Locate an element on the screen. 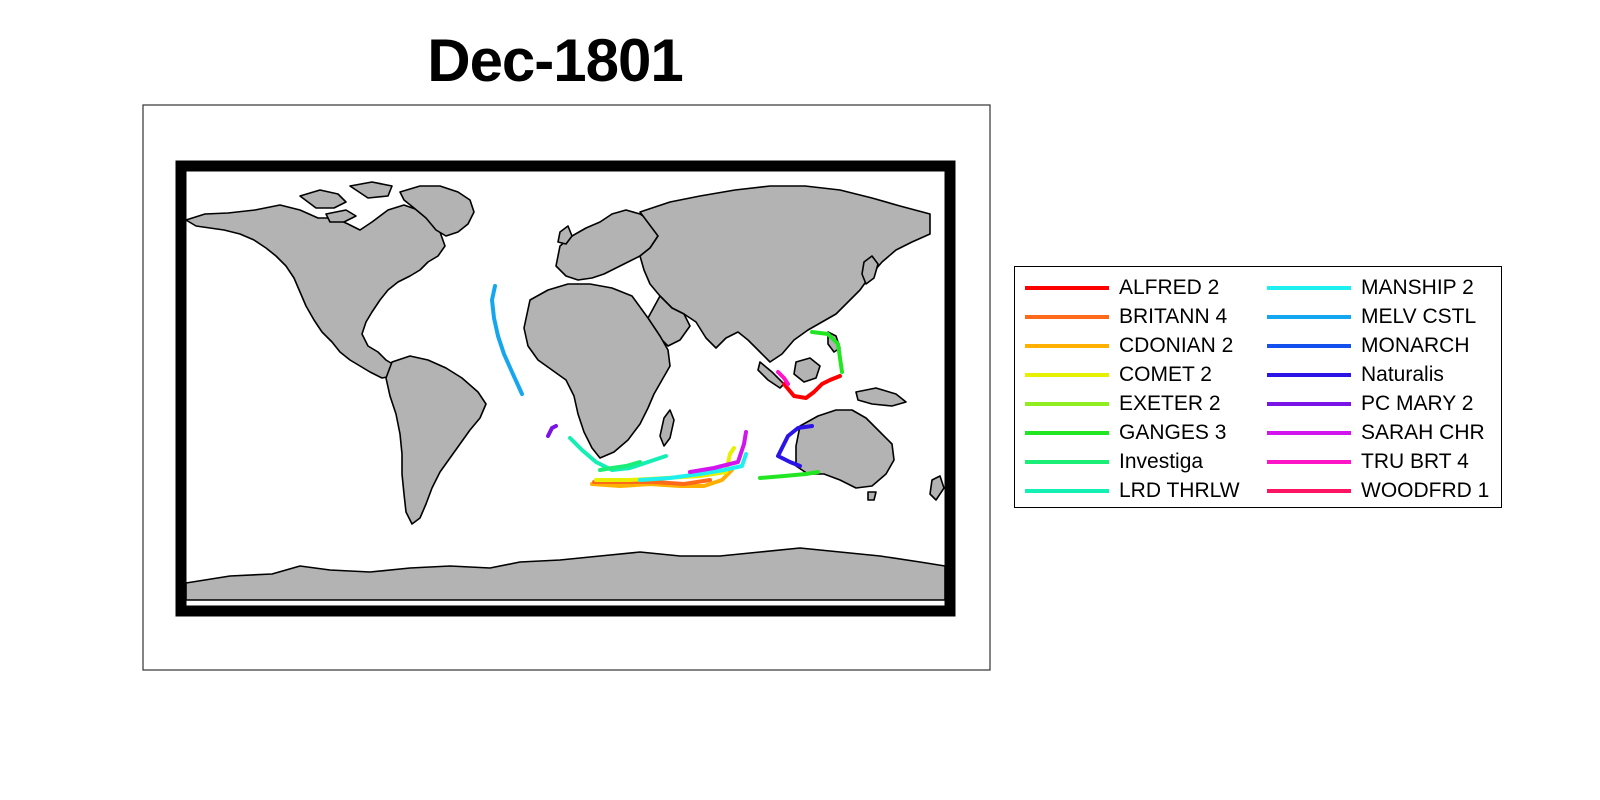 This screenshot has width=1600, height=800. legend-item: COMET 2 is located at coordinates (1127, 374).